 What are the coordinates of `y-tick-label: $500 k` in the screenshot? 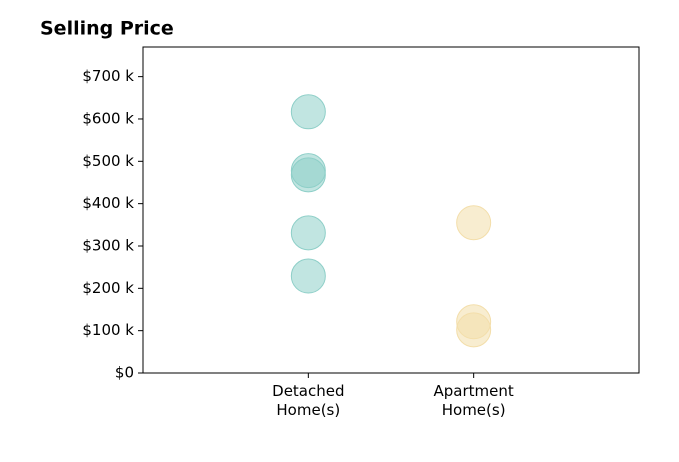 It's located at (108, 161).